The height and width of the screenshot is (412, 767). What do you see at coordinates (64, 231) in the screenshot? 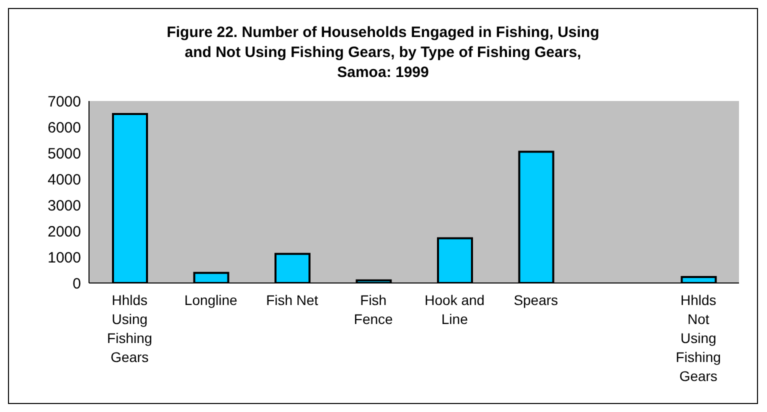
I see `y-tick-label: 2000` at bounding box center [64, 231].